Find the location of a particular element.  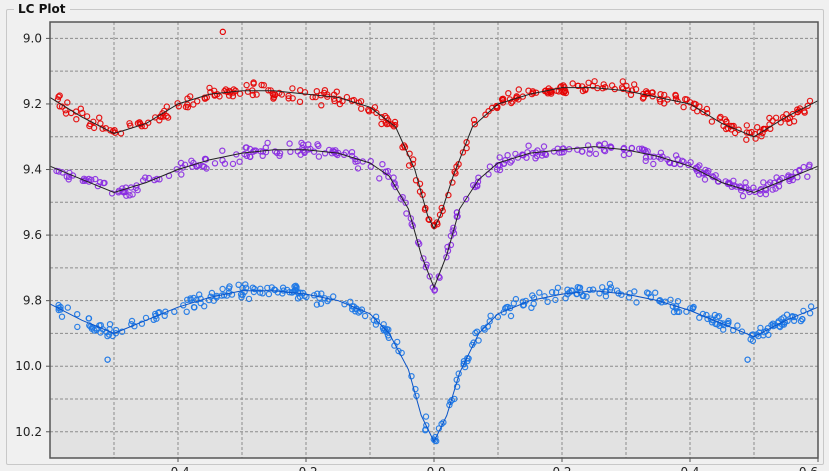

x-tick-label: 0.4 is located at coordinates (689, 468).